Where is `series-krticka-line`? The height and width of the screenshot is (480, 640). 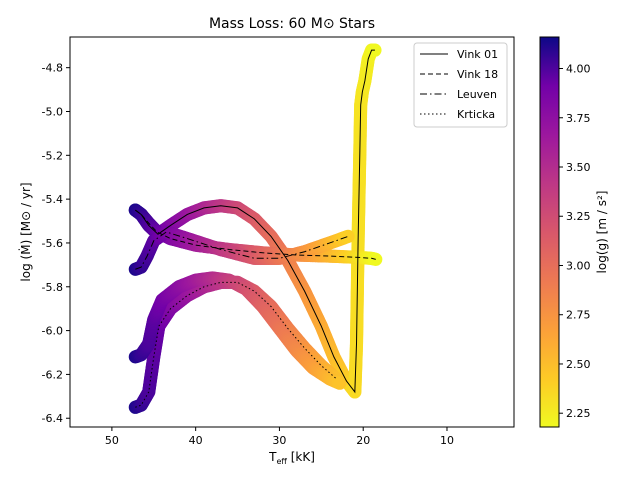 series-krticka-line is located at coordinates (236, 344).